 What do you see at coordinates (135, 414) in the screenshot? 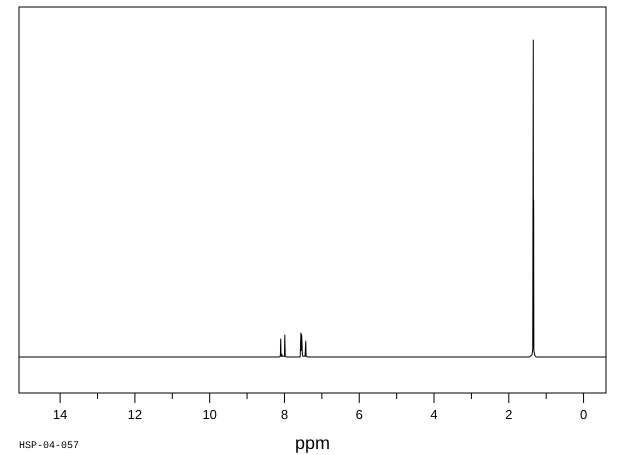
I see `x-tick-label: 12` at bounding box center [135, 414].